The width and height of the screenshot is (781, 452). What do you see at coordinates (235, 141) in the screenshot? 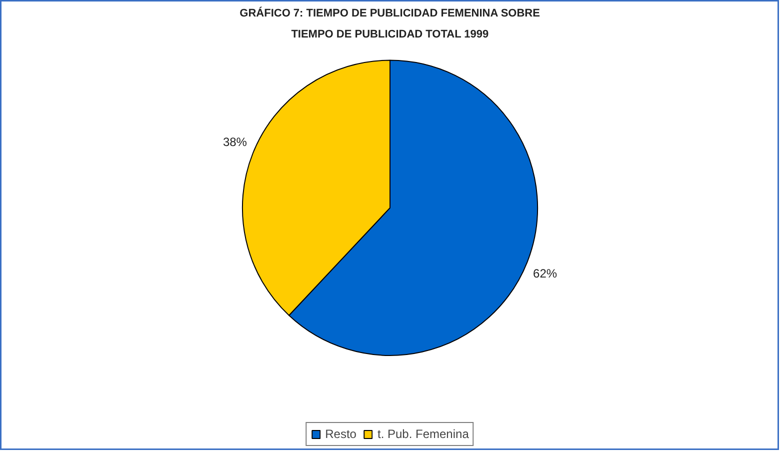
I see `data-label: 38%` at bounding box center [235, 141].